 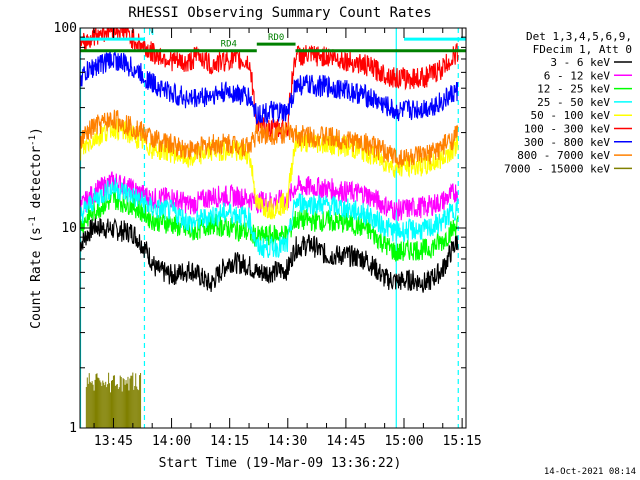 What do you see at coordinates (73, 428) in the screenshot?
I see `y-tick-label-0: 1` at bounding box center [73, 428].